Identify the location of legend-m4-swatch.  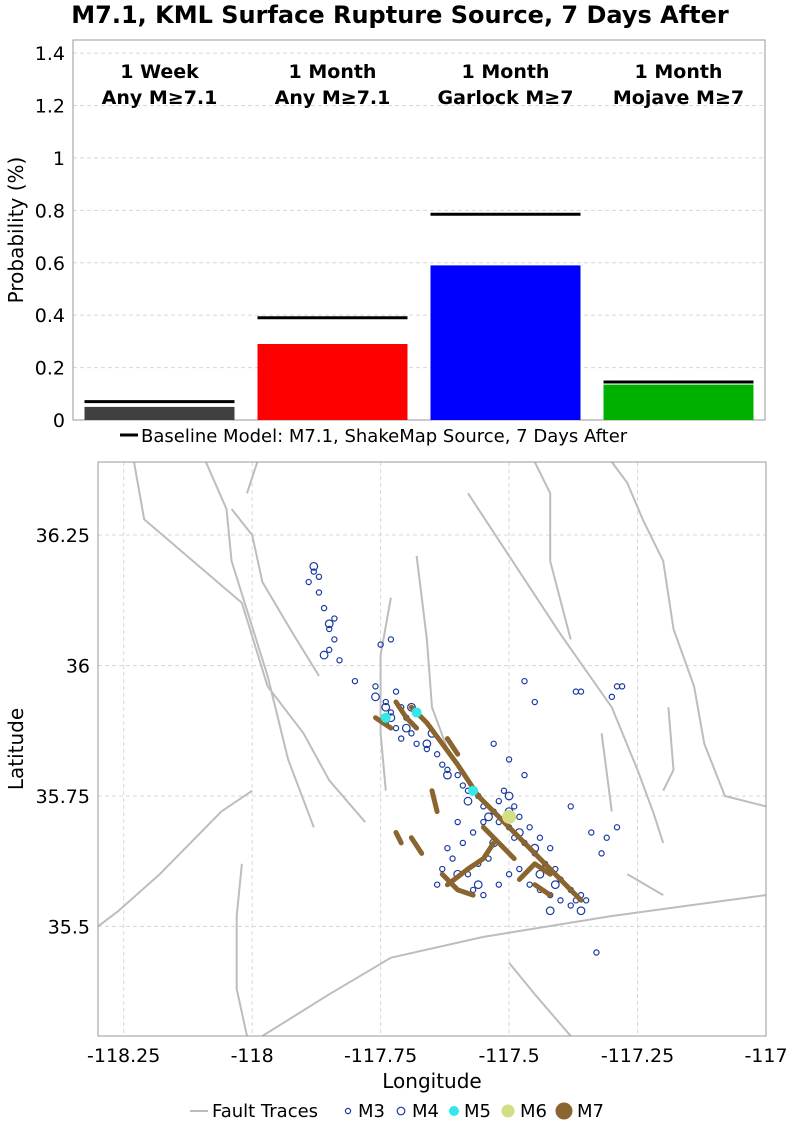
(401, 1111).